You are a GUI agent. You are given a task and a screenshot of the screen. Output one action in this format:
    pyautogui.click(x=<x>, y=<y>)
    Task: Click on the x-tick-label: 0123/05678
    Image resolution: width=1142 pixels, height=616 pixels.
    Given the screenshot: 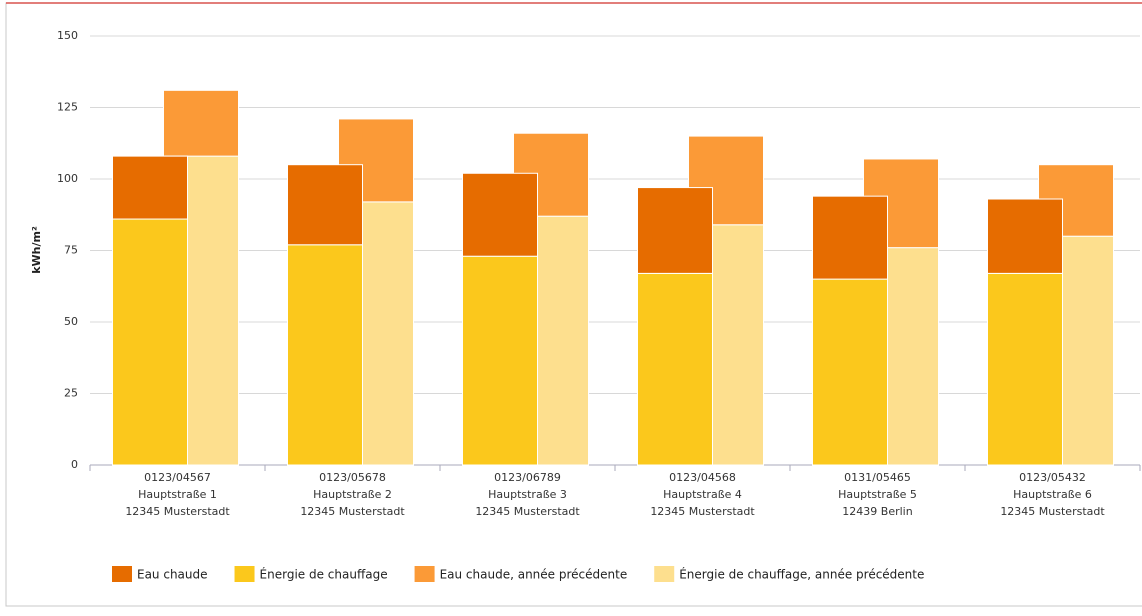 What is the action you would take?
    pyautogui.click(x=352, y=477)
    